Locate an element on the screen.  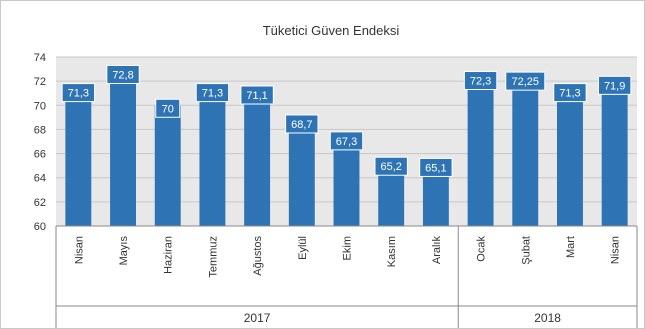
group-label: 2017 is located at coordinates (257, 318).